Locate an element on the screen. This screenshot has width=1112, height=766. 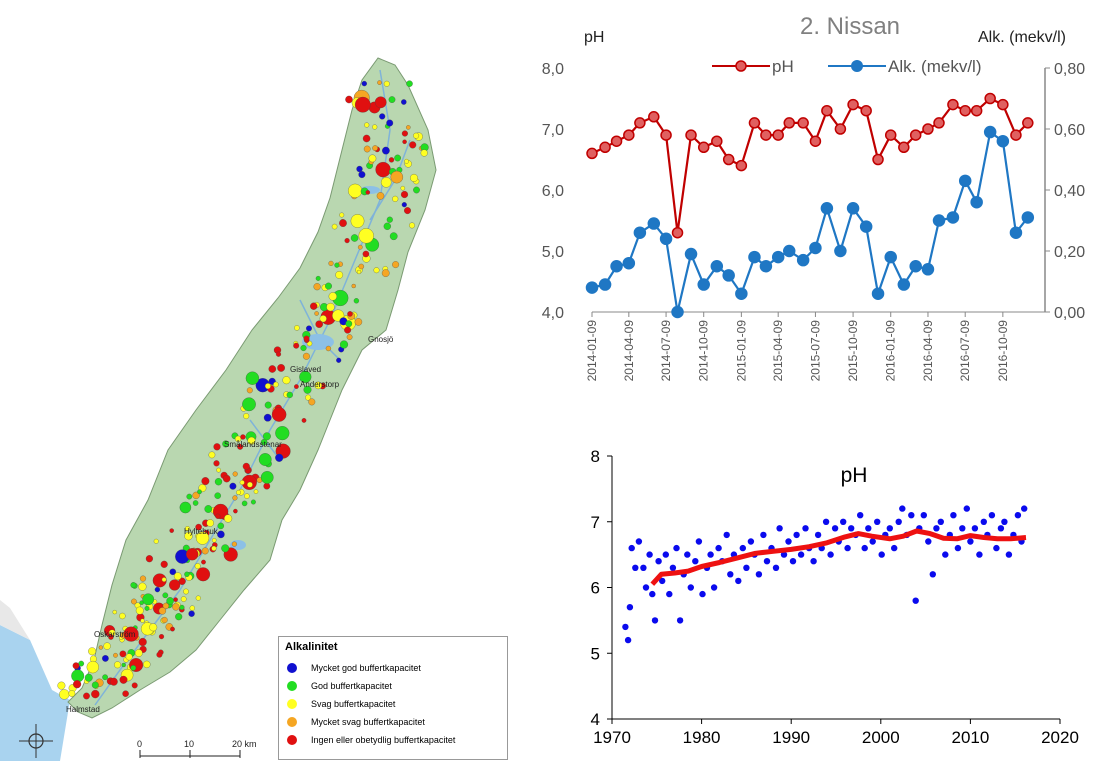
legend-marker-alk is located at coordinates (857, 66).